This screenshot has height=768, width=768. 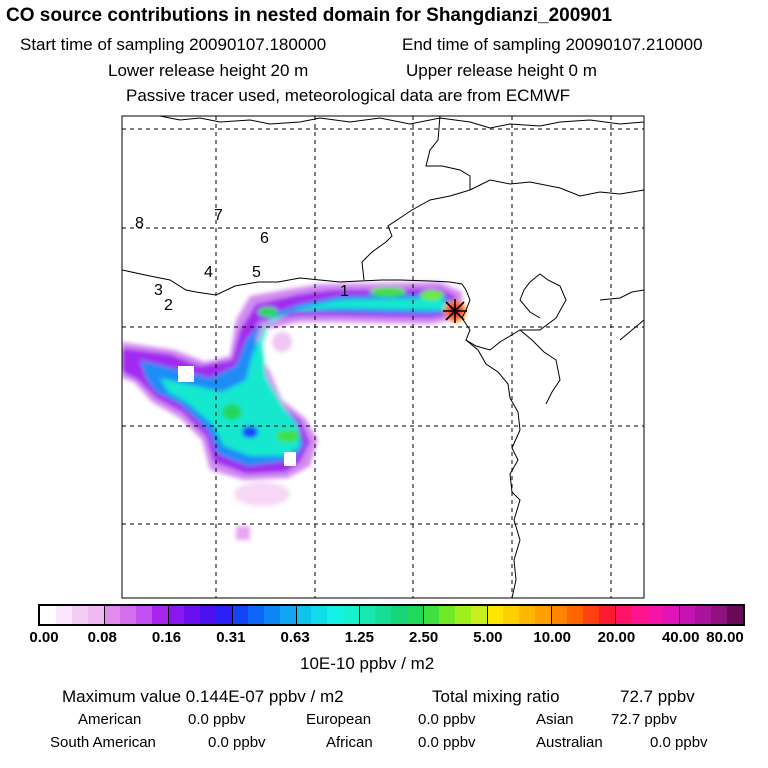 What do you see at coordinates (103, 742) in the screenshot?
I see `south-american-label: South American` at bounding box center [103, 742].